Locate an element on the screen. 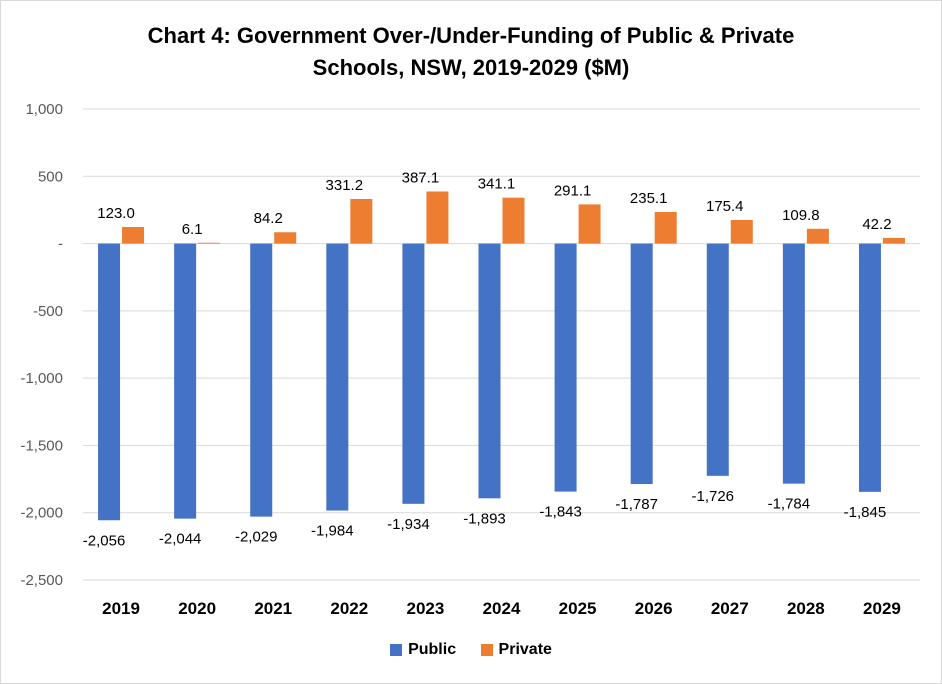 The width and height of the screenshot is (942, 684). data-label-public: -1,934 is located at coordinates (408, 524).